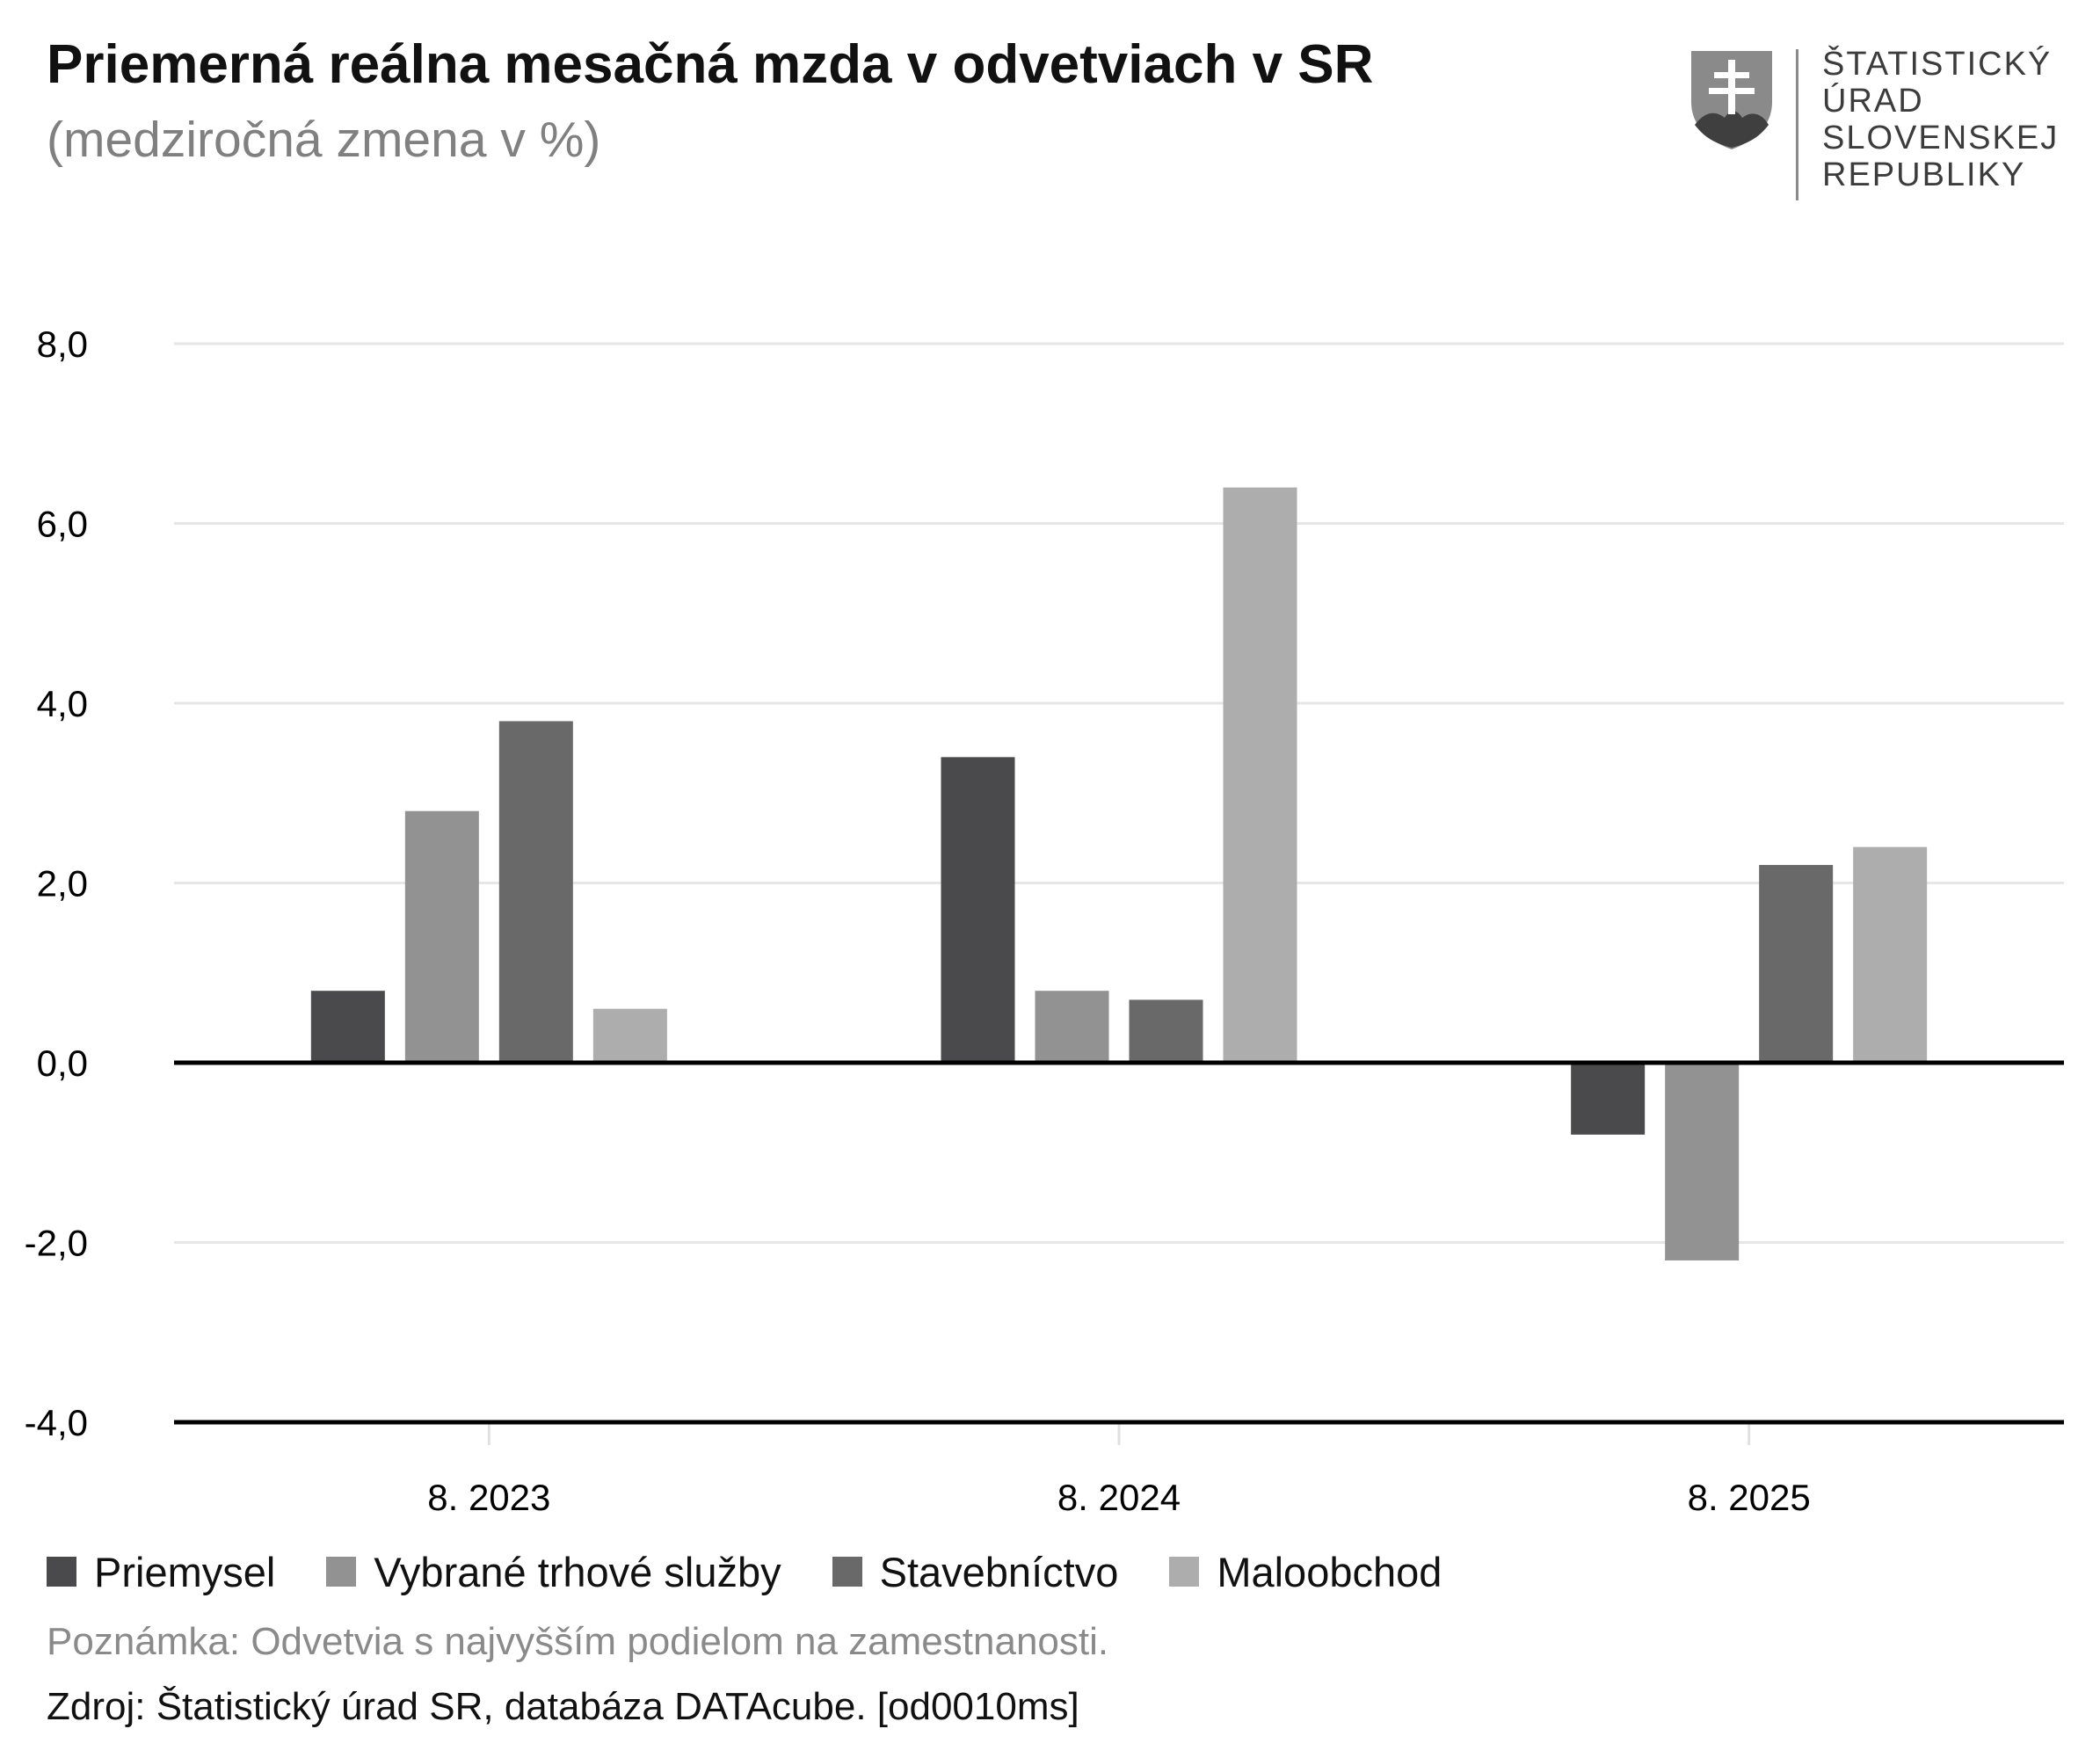  I want to click on legend-label: Vybrané trhové služby, so click(577, 1571).